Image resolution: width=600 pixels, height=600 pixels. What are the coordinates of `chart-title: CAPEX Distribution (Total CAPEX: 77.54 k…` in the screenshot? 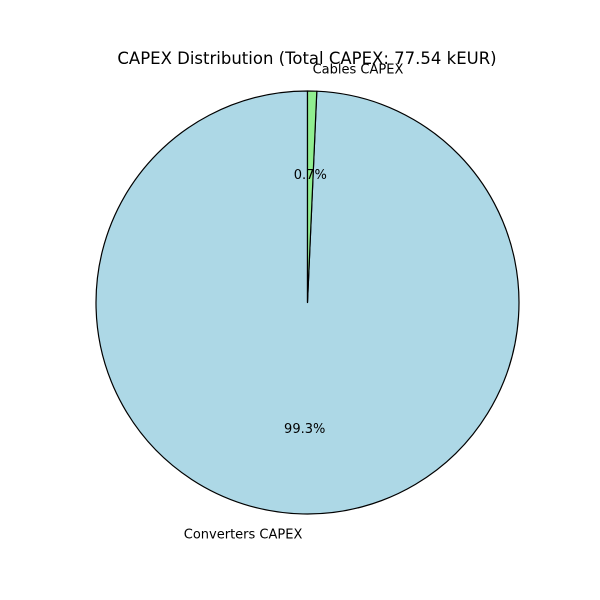 It's located at (306, 58).